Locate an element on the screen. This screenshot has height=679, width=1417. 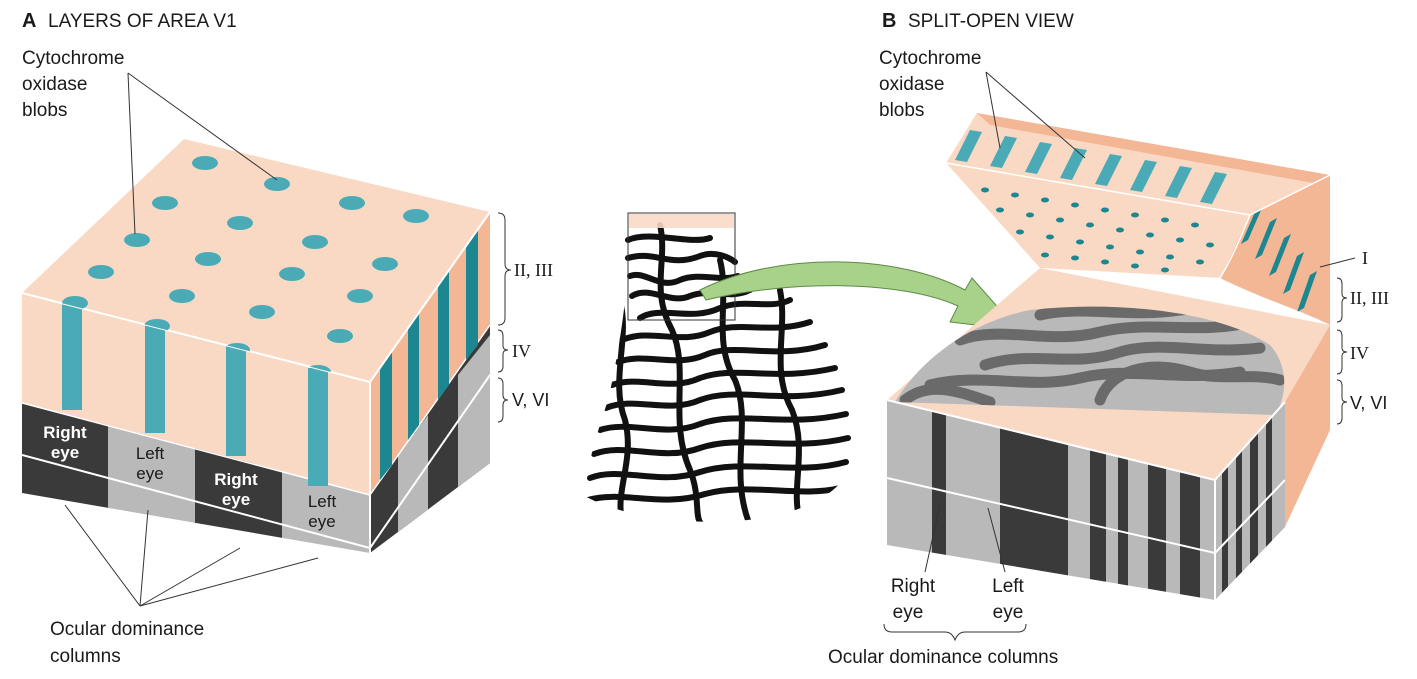
split-flap-edge is located at coordinates (1138, 164).